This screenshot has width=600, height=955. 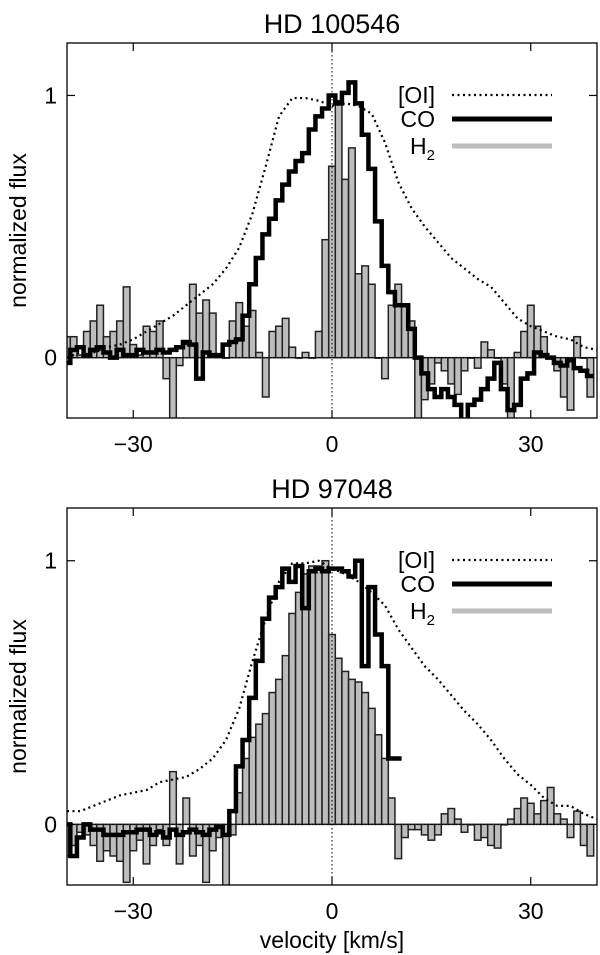 I want to click on y-tick-label: 1, so click(x=50, y=561).